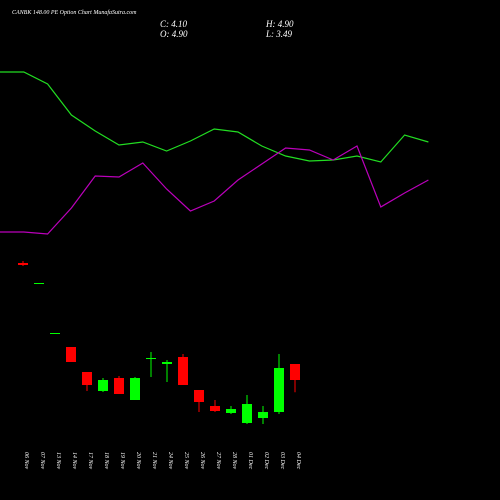 This screenshot has width=500, height=500. Describe the element at coordinates (234, 461) in the screenshot. I see `x-tick-label: 28 Nov` at that location.